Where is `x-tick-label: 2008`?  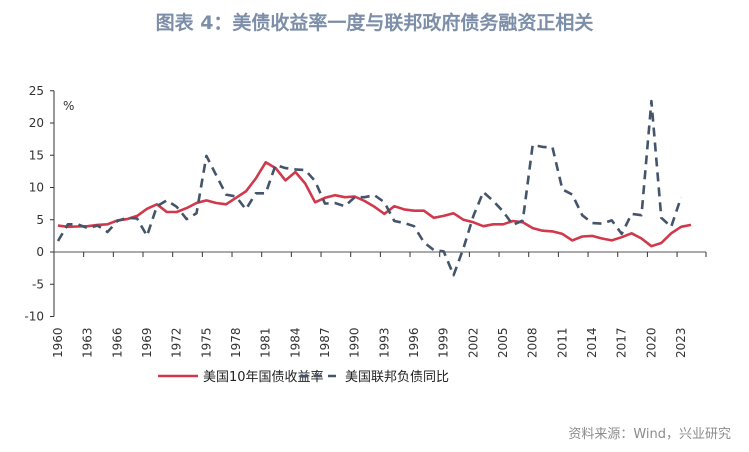
x-tick-label: 2008 is located at coordinates (533, 342).